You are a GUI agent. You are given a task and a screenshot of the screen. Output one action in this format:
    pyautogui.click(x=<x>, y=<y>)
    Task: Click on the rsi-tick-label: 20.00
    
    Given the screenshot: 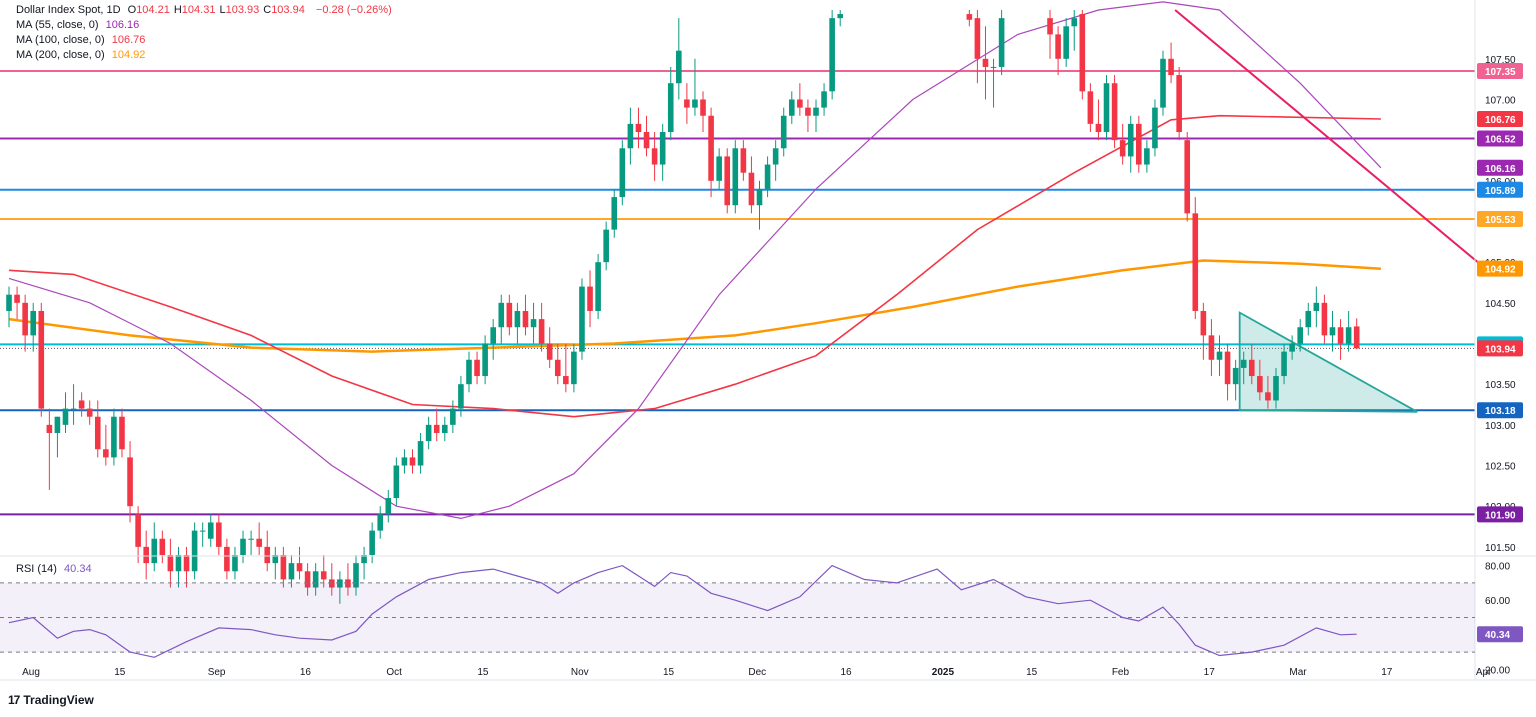 What is the action you would take?
    pyautogui.click(x=1497, y=670)
    